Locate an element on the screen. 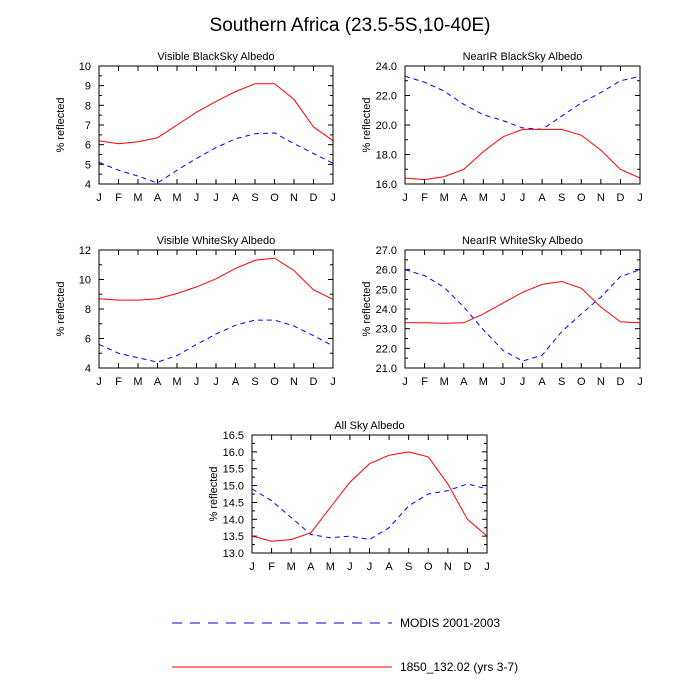 The height and width of the screenshot is (700, 700). nearir-whitesky-ytick-label: 23.0 is located at coordinates (386, 330).